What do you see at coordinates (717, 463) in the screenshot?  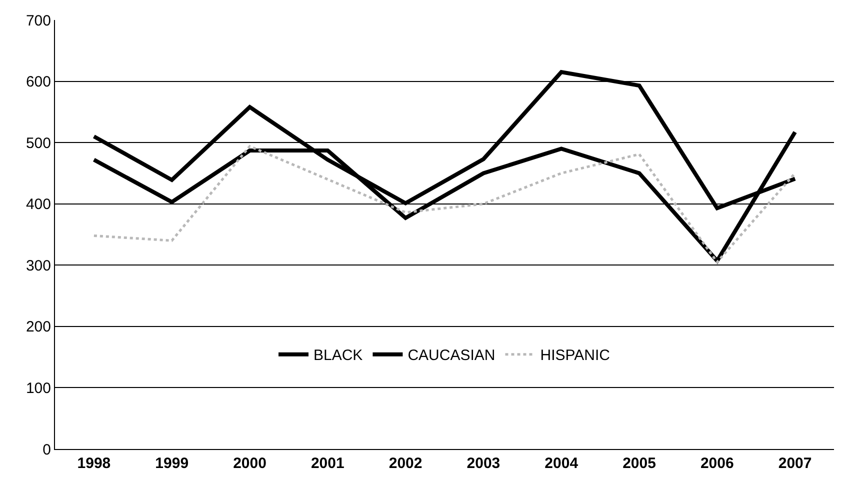 I see `x-tick-label: 2006` at bounding box center [717, 463].